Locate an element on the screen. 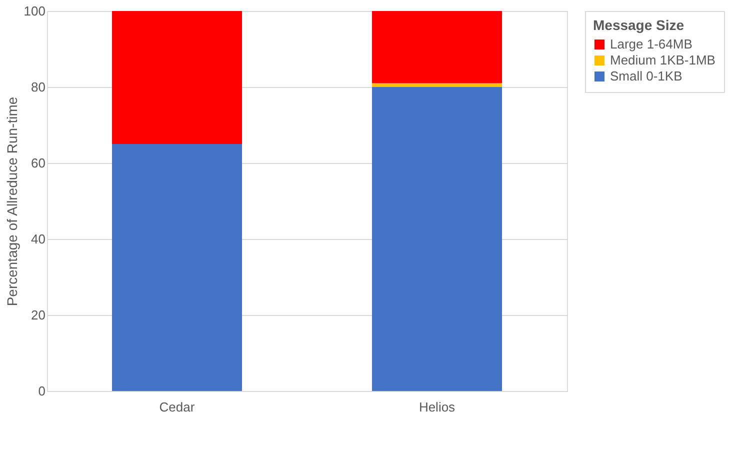 This screenshot has width=747, height=451. x-tick-label: Cedar is located at coordinates (177, 407).